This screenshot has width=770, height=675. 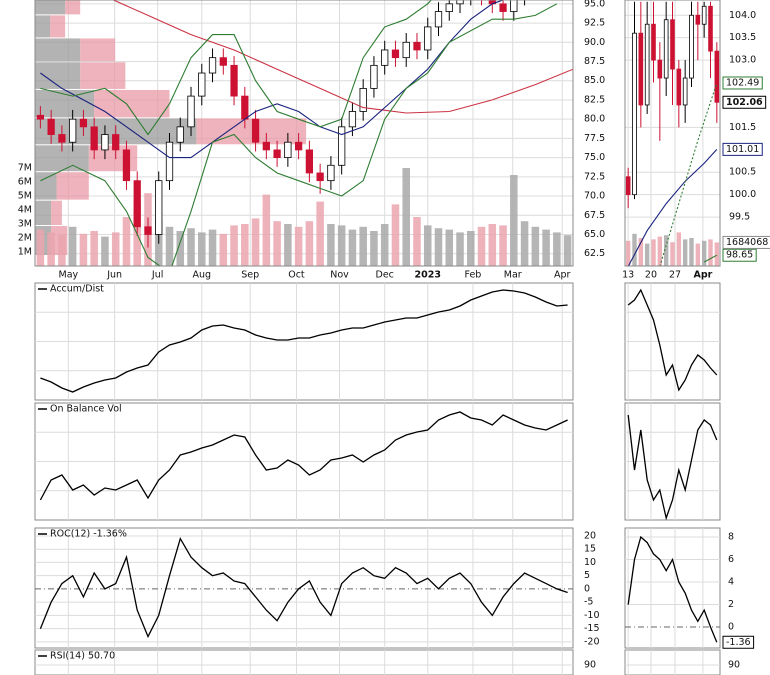 I want to click on value-tag: 101.01, so click(x=742, y=149).